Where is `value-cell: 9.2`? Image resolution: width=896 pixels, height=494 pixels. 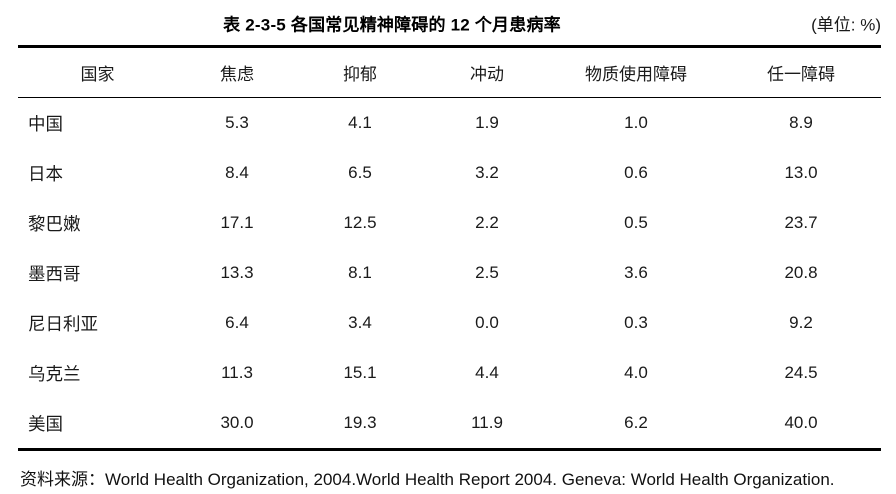
value-cell: 9.2 is located at coordinates (801, 322).